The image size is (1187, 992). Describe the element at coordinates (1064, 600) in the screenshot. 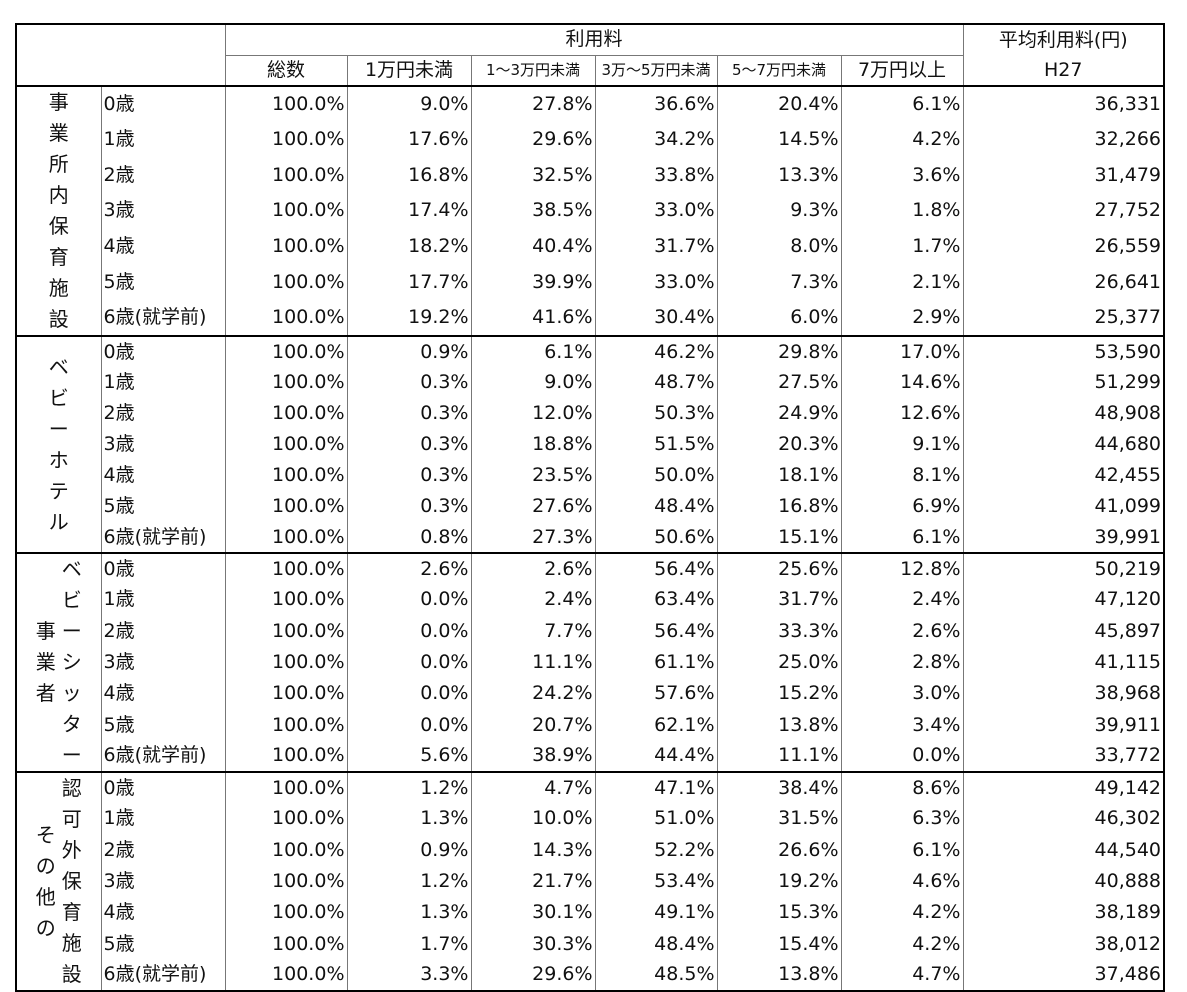

I see `cell-avg-fee: 47,120` at that location.